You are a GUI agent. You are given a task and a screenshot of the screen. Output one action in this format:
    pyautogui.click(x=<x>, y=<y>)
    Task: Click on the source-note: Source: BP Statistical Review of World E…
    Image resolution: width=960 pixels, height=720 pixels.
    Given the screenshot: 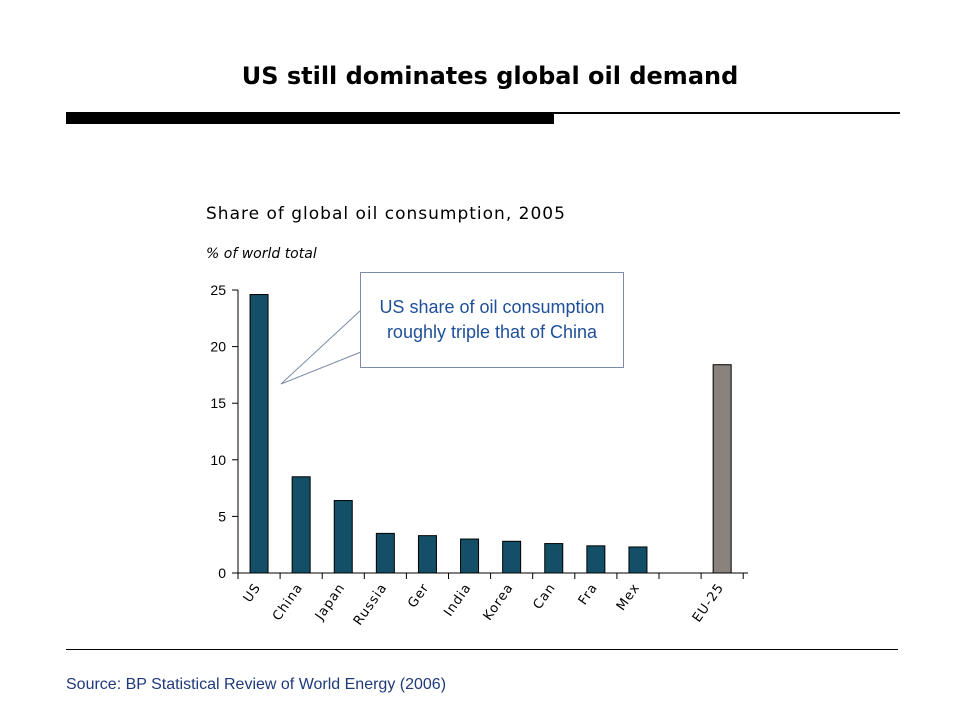 What is the action you would take?
    pyautogui.click(x=256, y=684)
    